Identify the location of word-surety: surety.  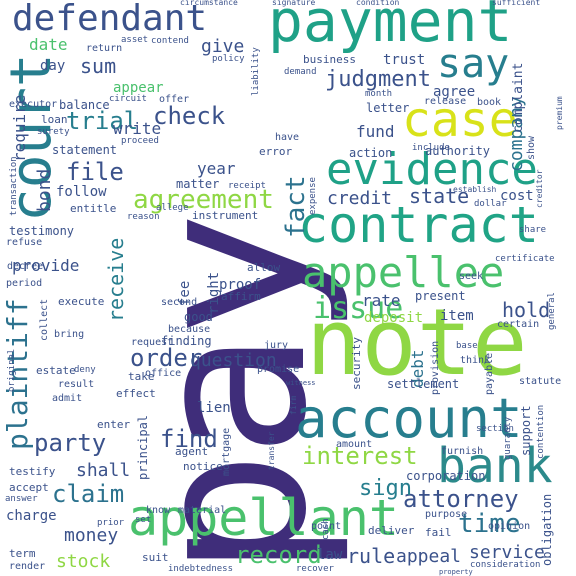
(53, 132).